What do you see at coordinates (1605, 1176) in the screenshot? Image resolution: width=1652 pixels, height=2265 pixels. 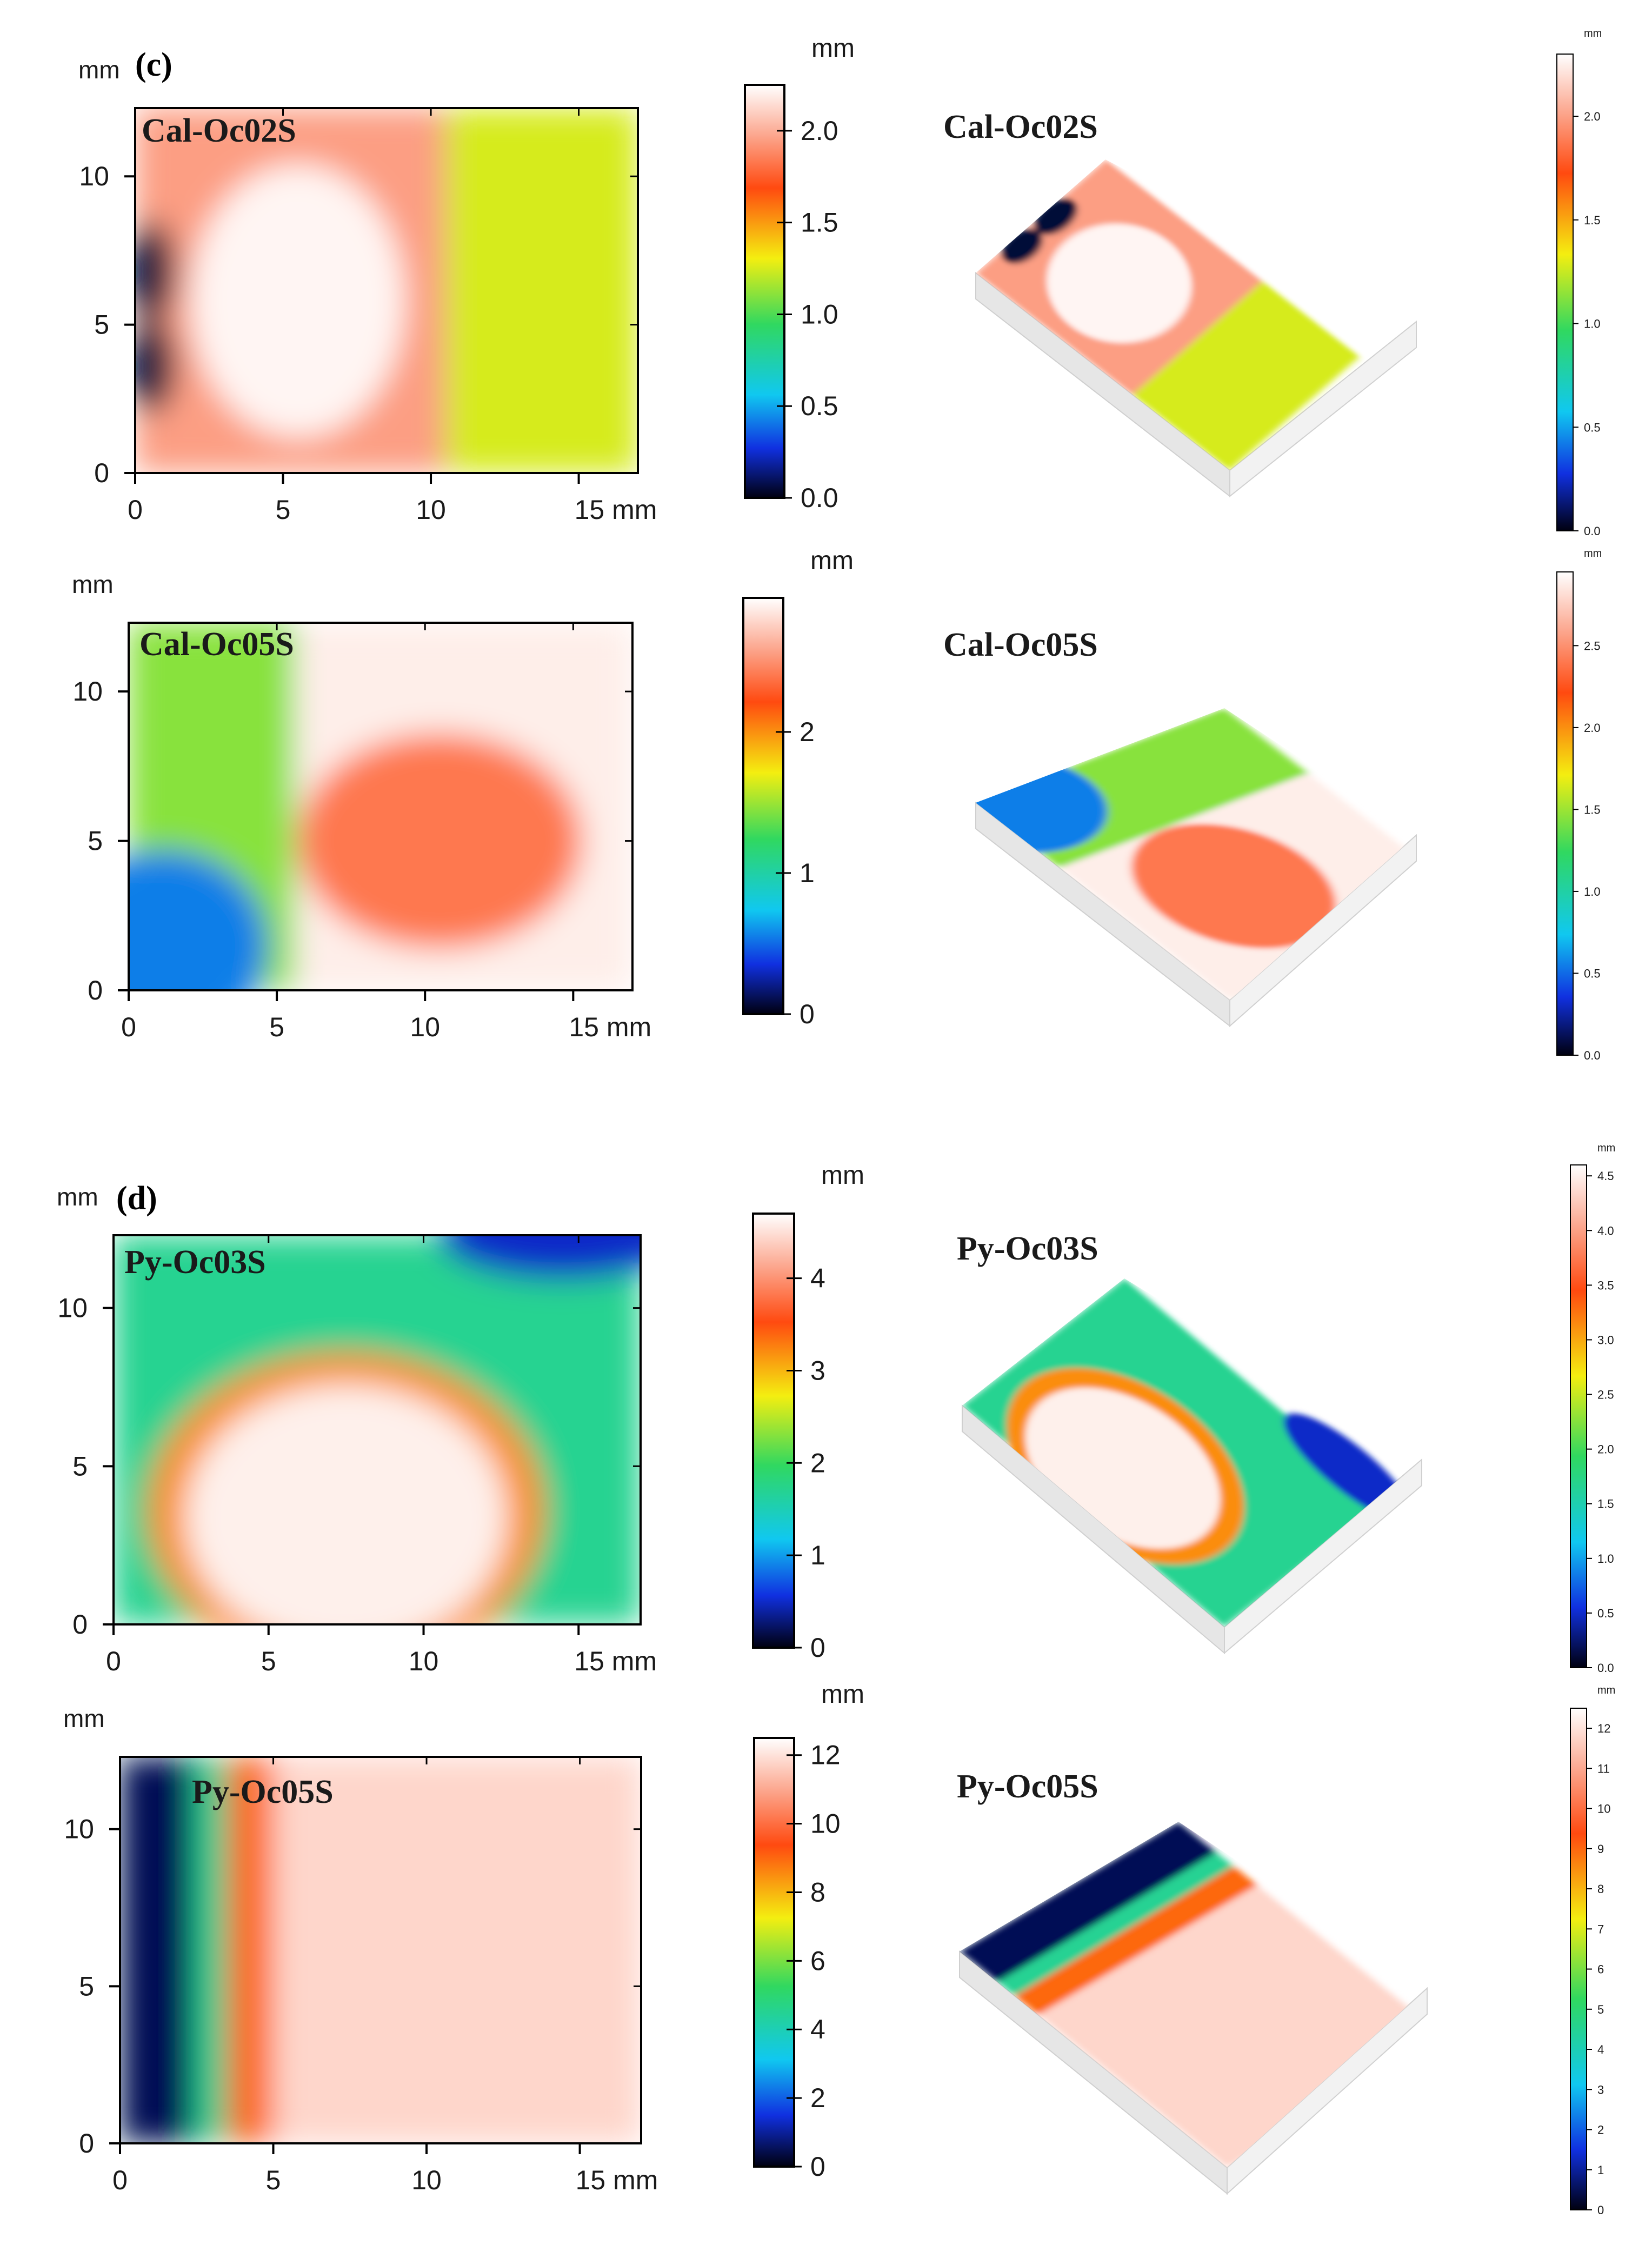 I see `colorbar-3d-tick-label: 4.5` at bounding box center [1605, 1176].